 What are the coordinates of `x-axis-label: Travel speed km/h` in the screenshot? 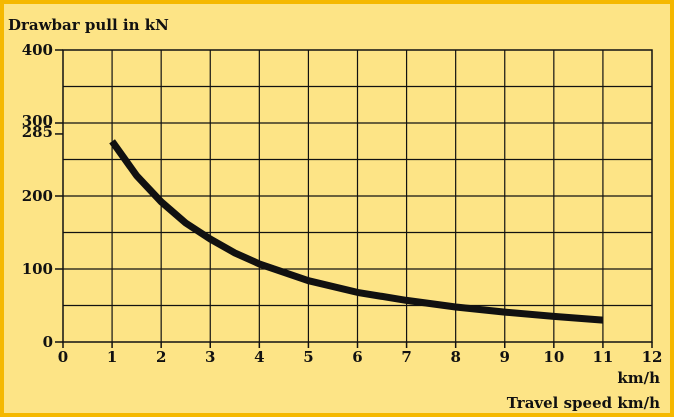 It's located at (583, 403).